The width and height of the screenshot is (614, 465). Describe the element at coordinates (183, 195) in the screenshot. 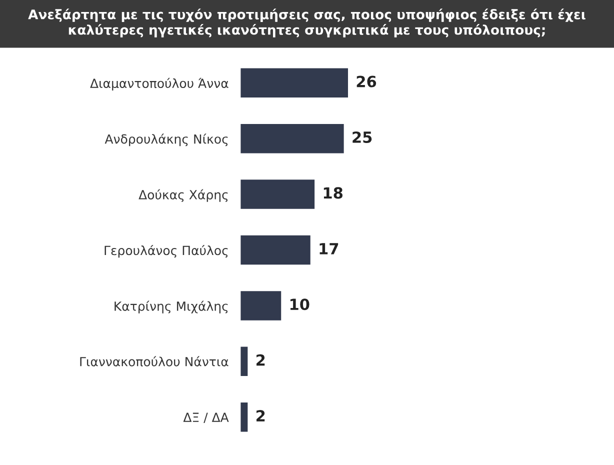

I see `y-tick-label: Δούκας Χάρης` at that location.